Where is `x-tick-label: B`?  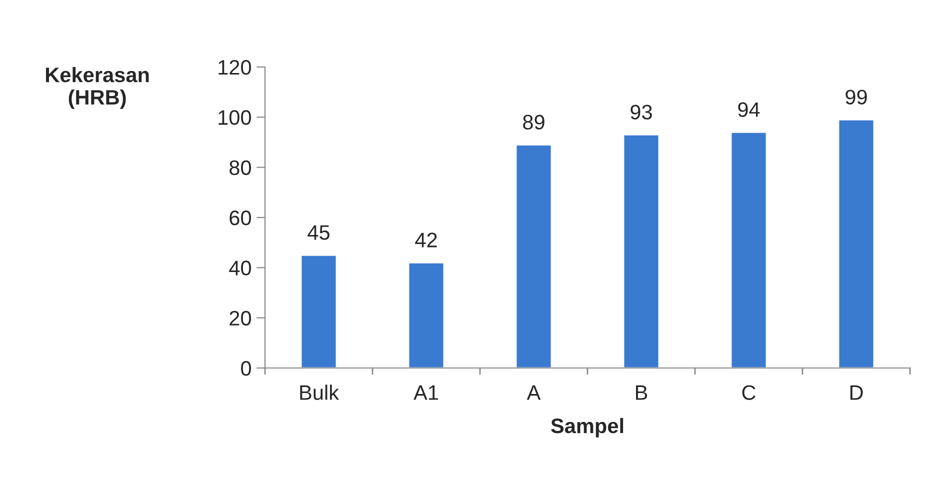
x-tick-label: B is located at coordinates (642, 392).